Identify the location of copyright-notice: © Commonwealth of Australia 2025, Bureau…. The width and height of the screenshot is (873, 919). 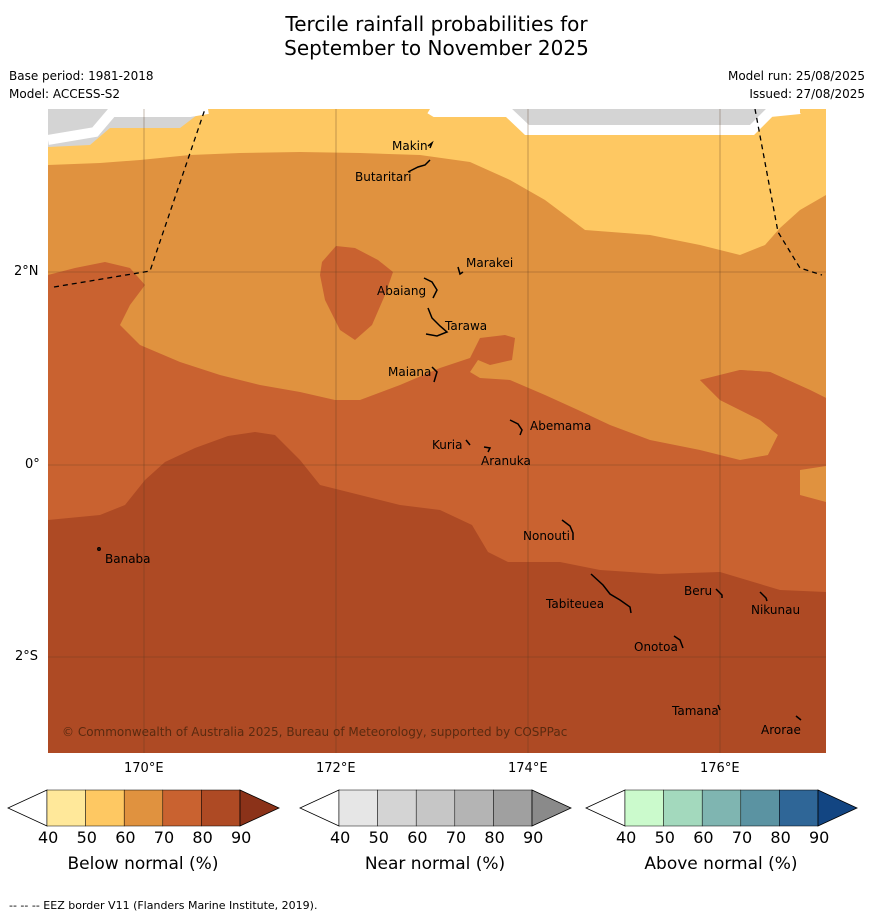
(315, 732).